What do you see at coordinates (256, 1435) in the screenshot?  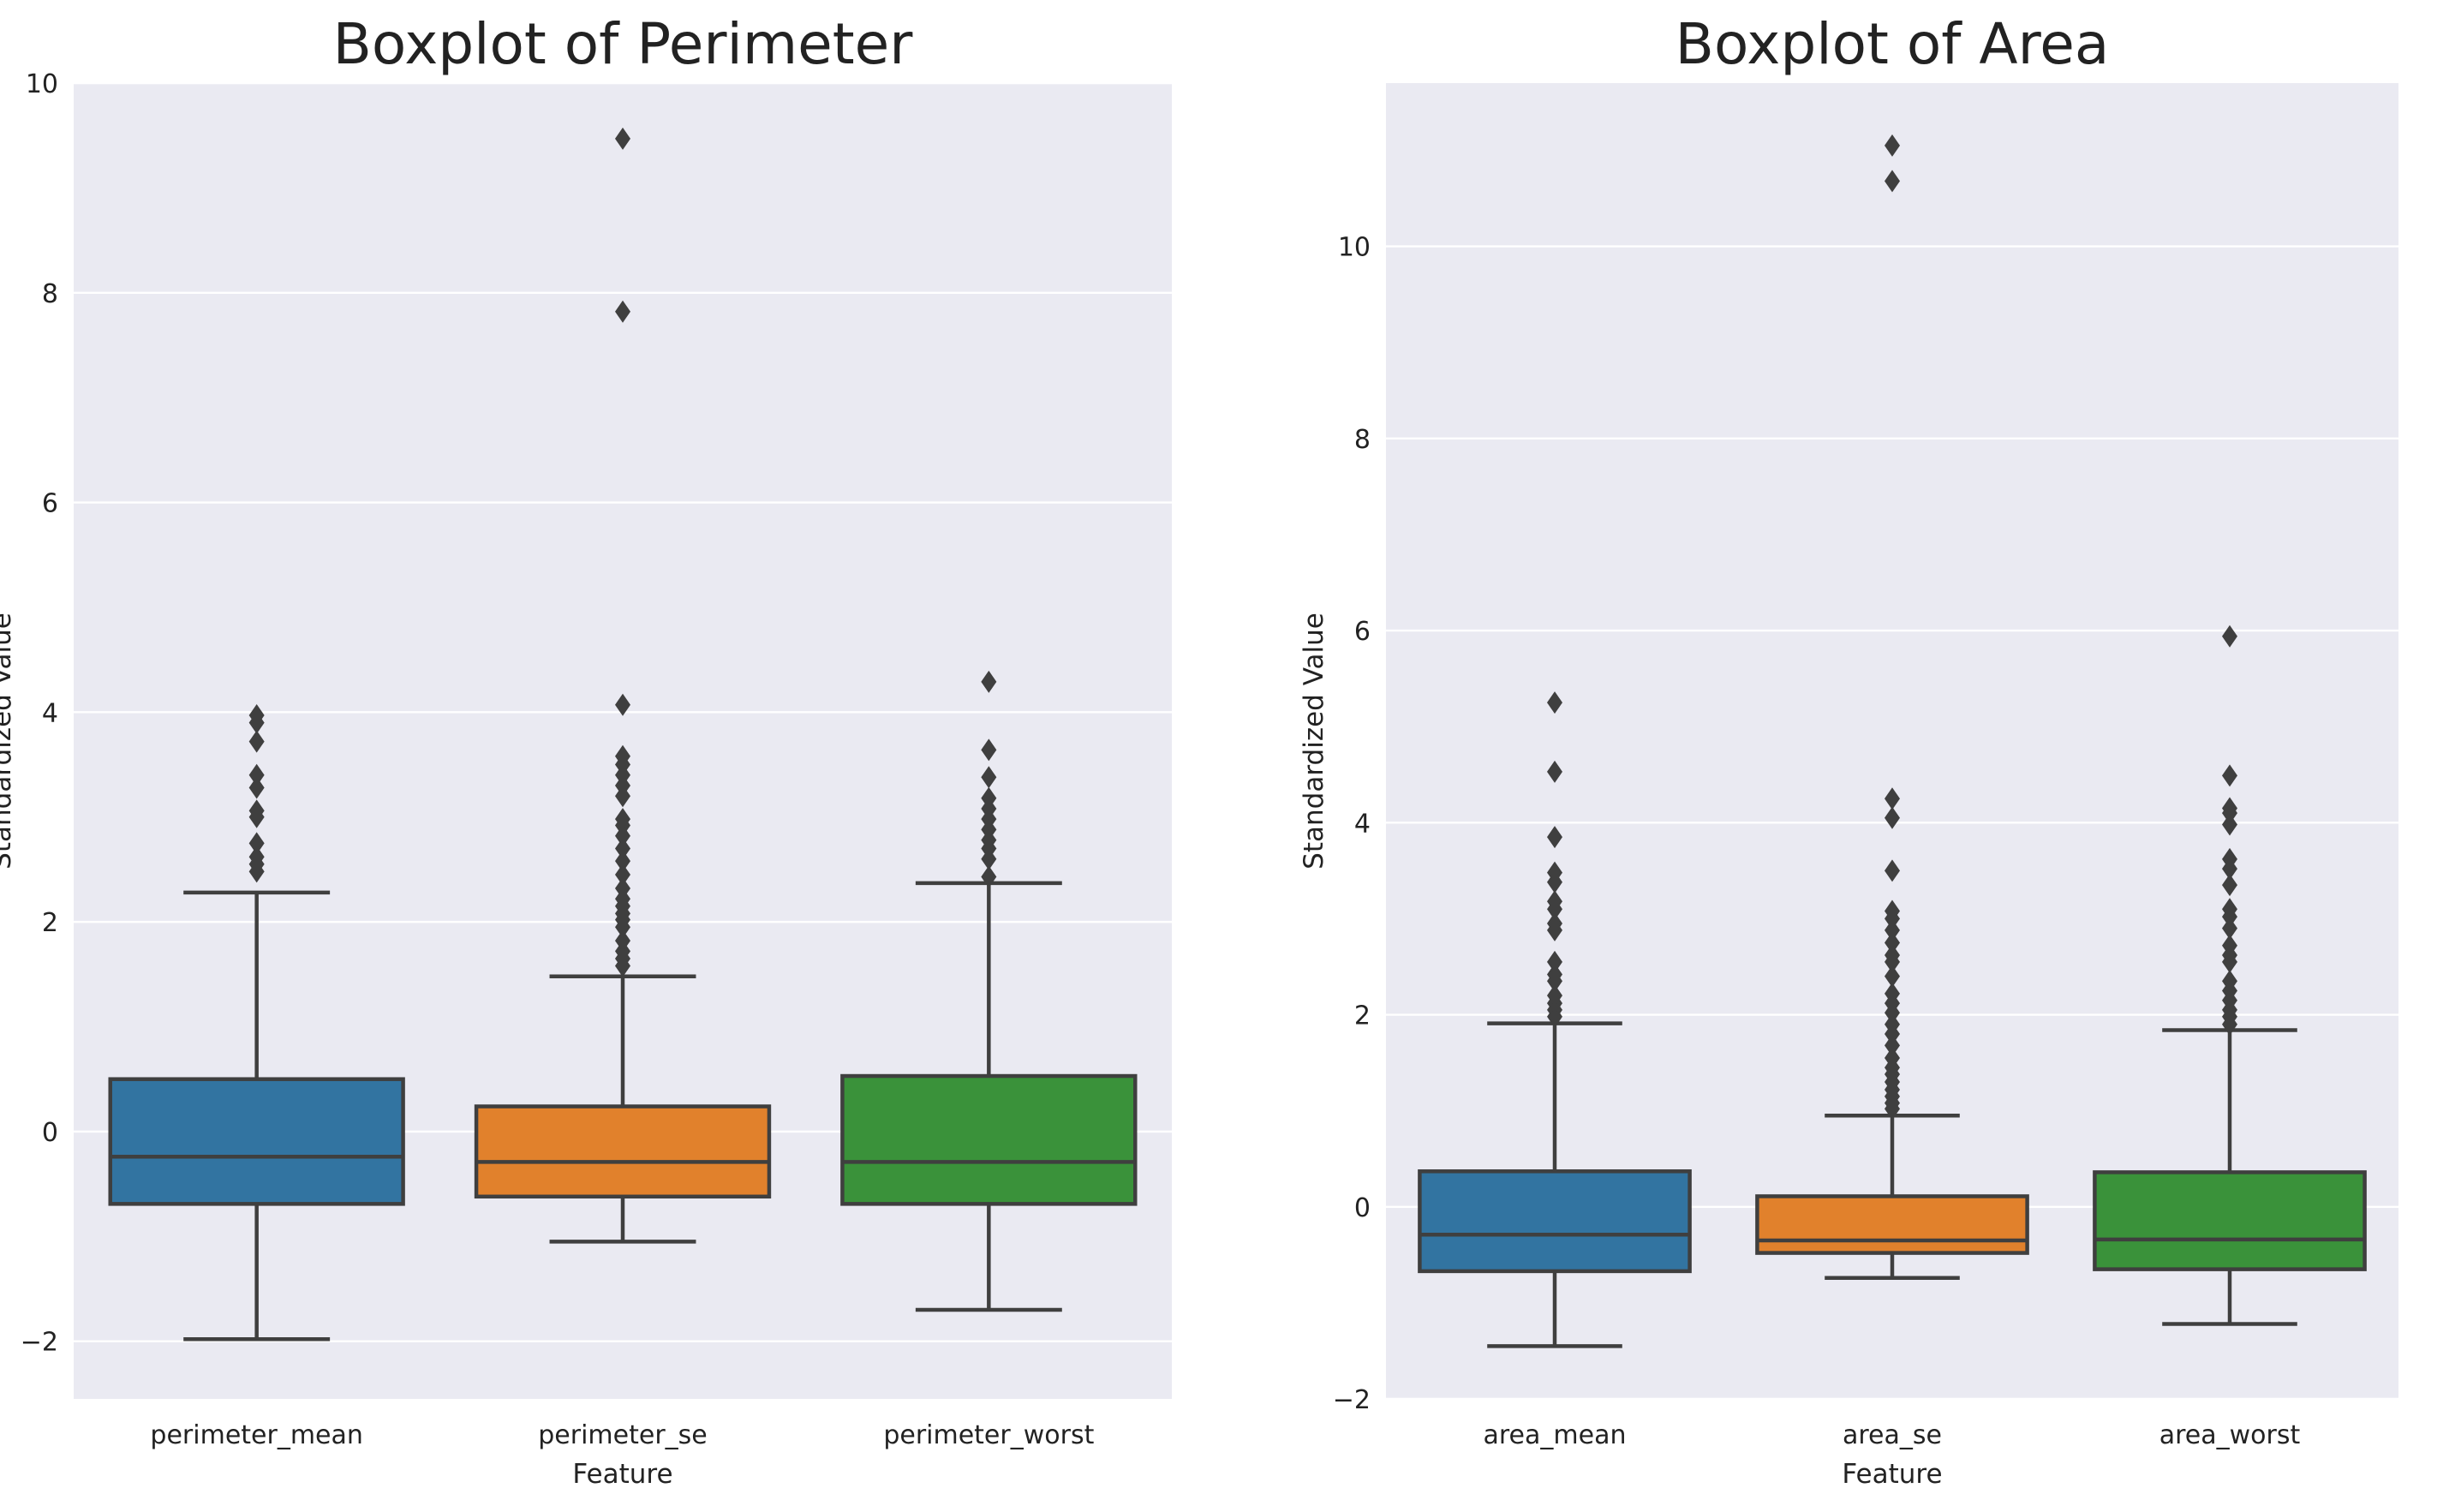 I see `x-tick-label: perimeter_mean` at bounding box center [256, 1435].